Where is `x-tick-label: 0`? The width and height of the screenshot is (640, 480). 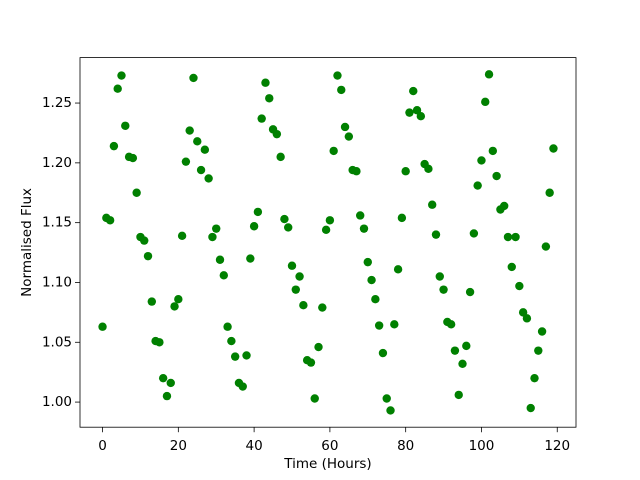
x-tick-label: 0 is located at coordinates (102, 446).